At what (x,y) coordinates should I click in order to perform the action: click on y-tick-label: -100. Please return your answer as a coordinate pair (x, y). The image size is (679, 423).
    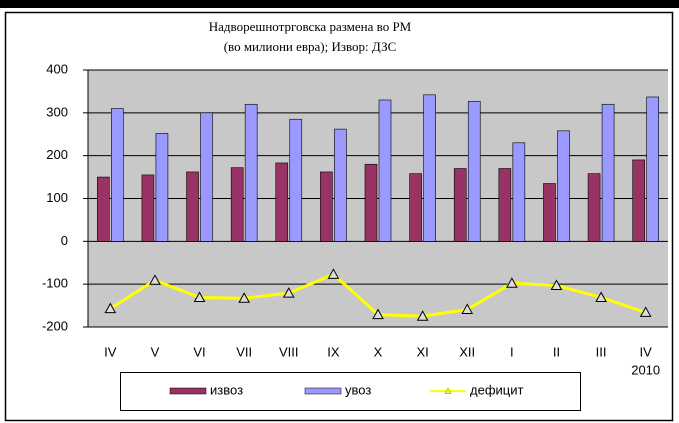
    Looking at the image, I should click on (55, 283).